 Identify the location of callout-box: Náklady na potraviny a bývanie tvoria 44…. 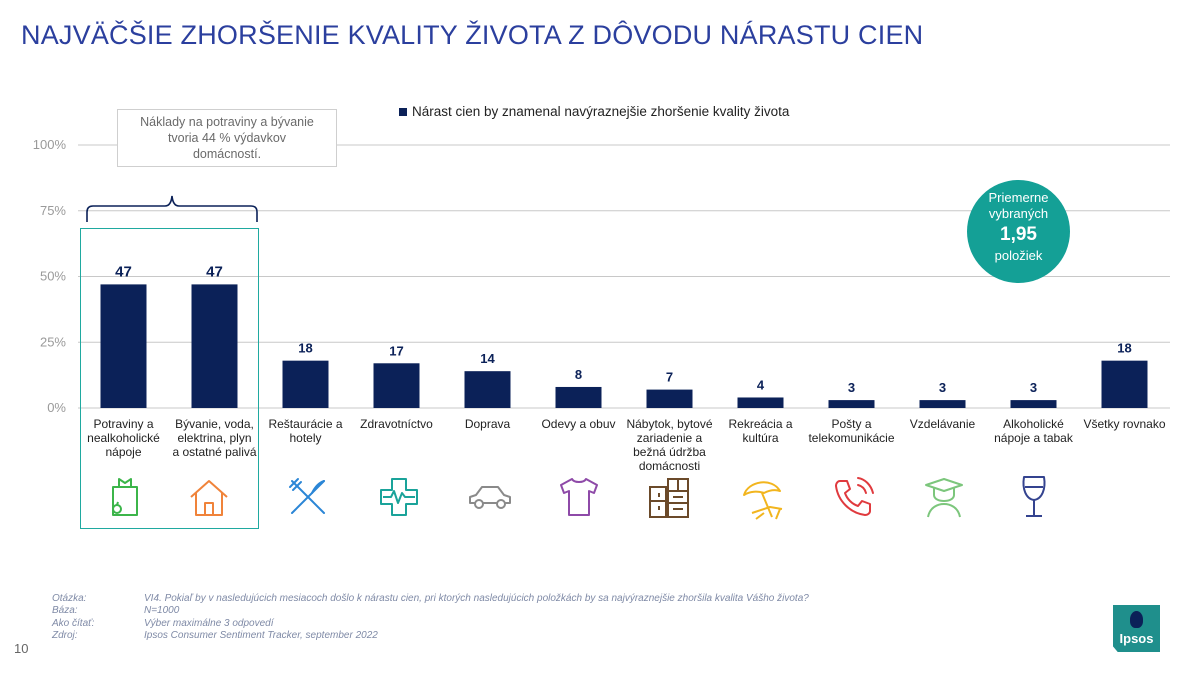
(227, 138).